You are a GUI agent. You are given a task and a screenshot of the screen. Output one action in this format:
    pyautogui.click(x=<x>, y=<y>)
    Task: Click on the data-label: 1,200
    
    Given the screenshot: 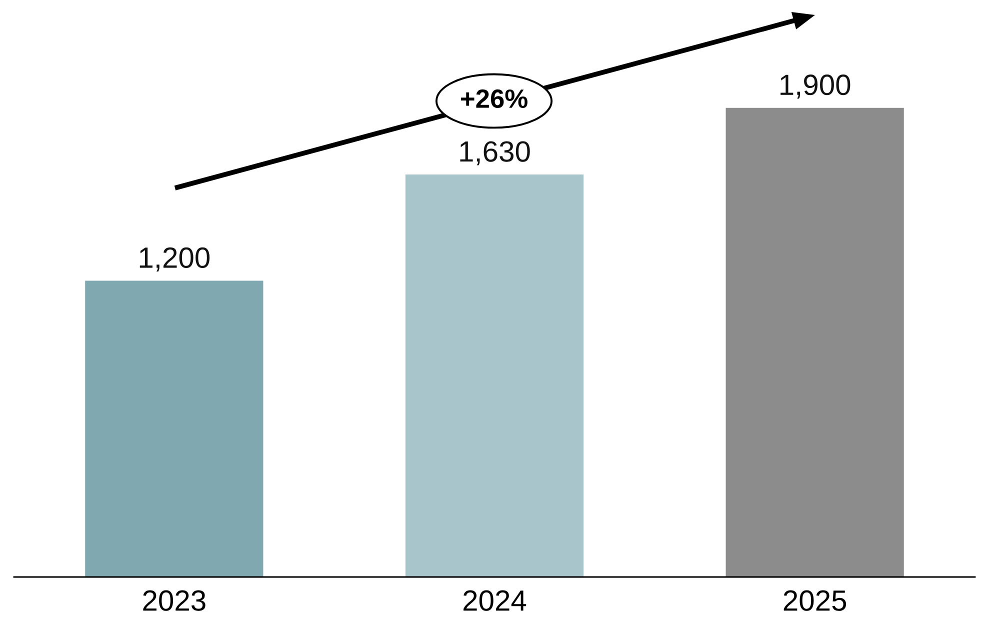 What is the action you would take?
    pyautogui.click(x=175, y=259)
    